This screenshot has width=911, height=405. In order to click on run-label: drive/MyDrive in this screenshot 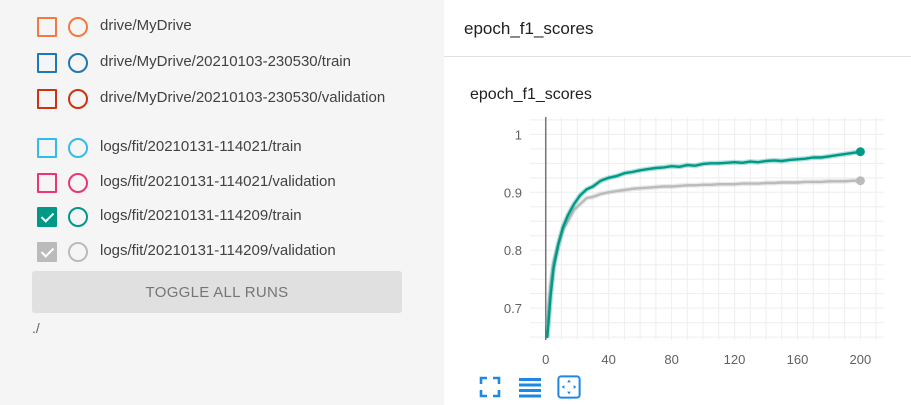, I will do `click(146, 25)`.